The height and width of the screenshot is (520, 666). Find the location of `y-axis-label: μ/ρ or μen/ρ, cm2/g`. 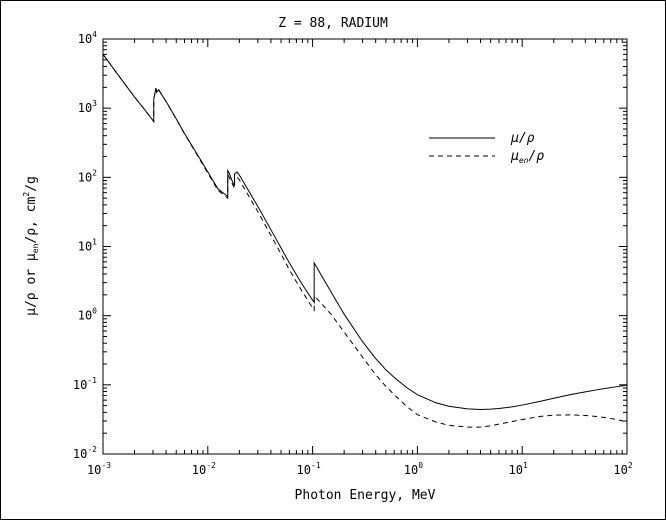

y-axis-label: μ/ρ or μen/ρ, cm2/g is located at coordinates (31, 246).